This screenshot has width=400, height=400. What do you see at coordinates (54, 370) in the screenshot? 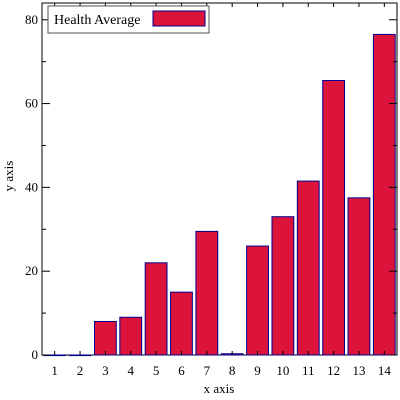
I see `x-tick-label-1: 1` at bounding box center [54, 370].